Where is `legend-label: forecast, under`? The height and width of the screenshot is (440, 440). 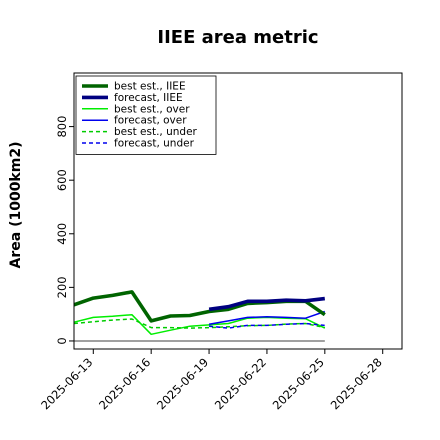
legend-label: forecast, under is located at coordinates (154, 144).